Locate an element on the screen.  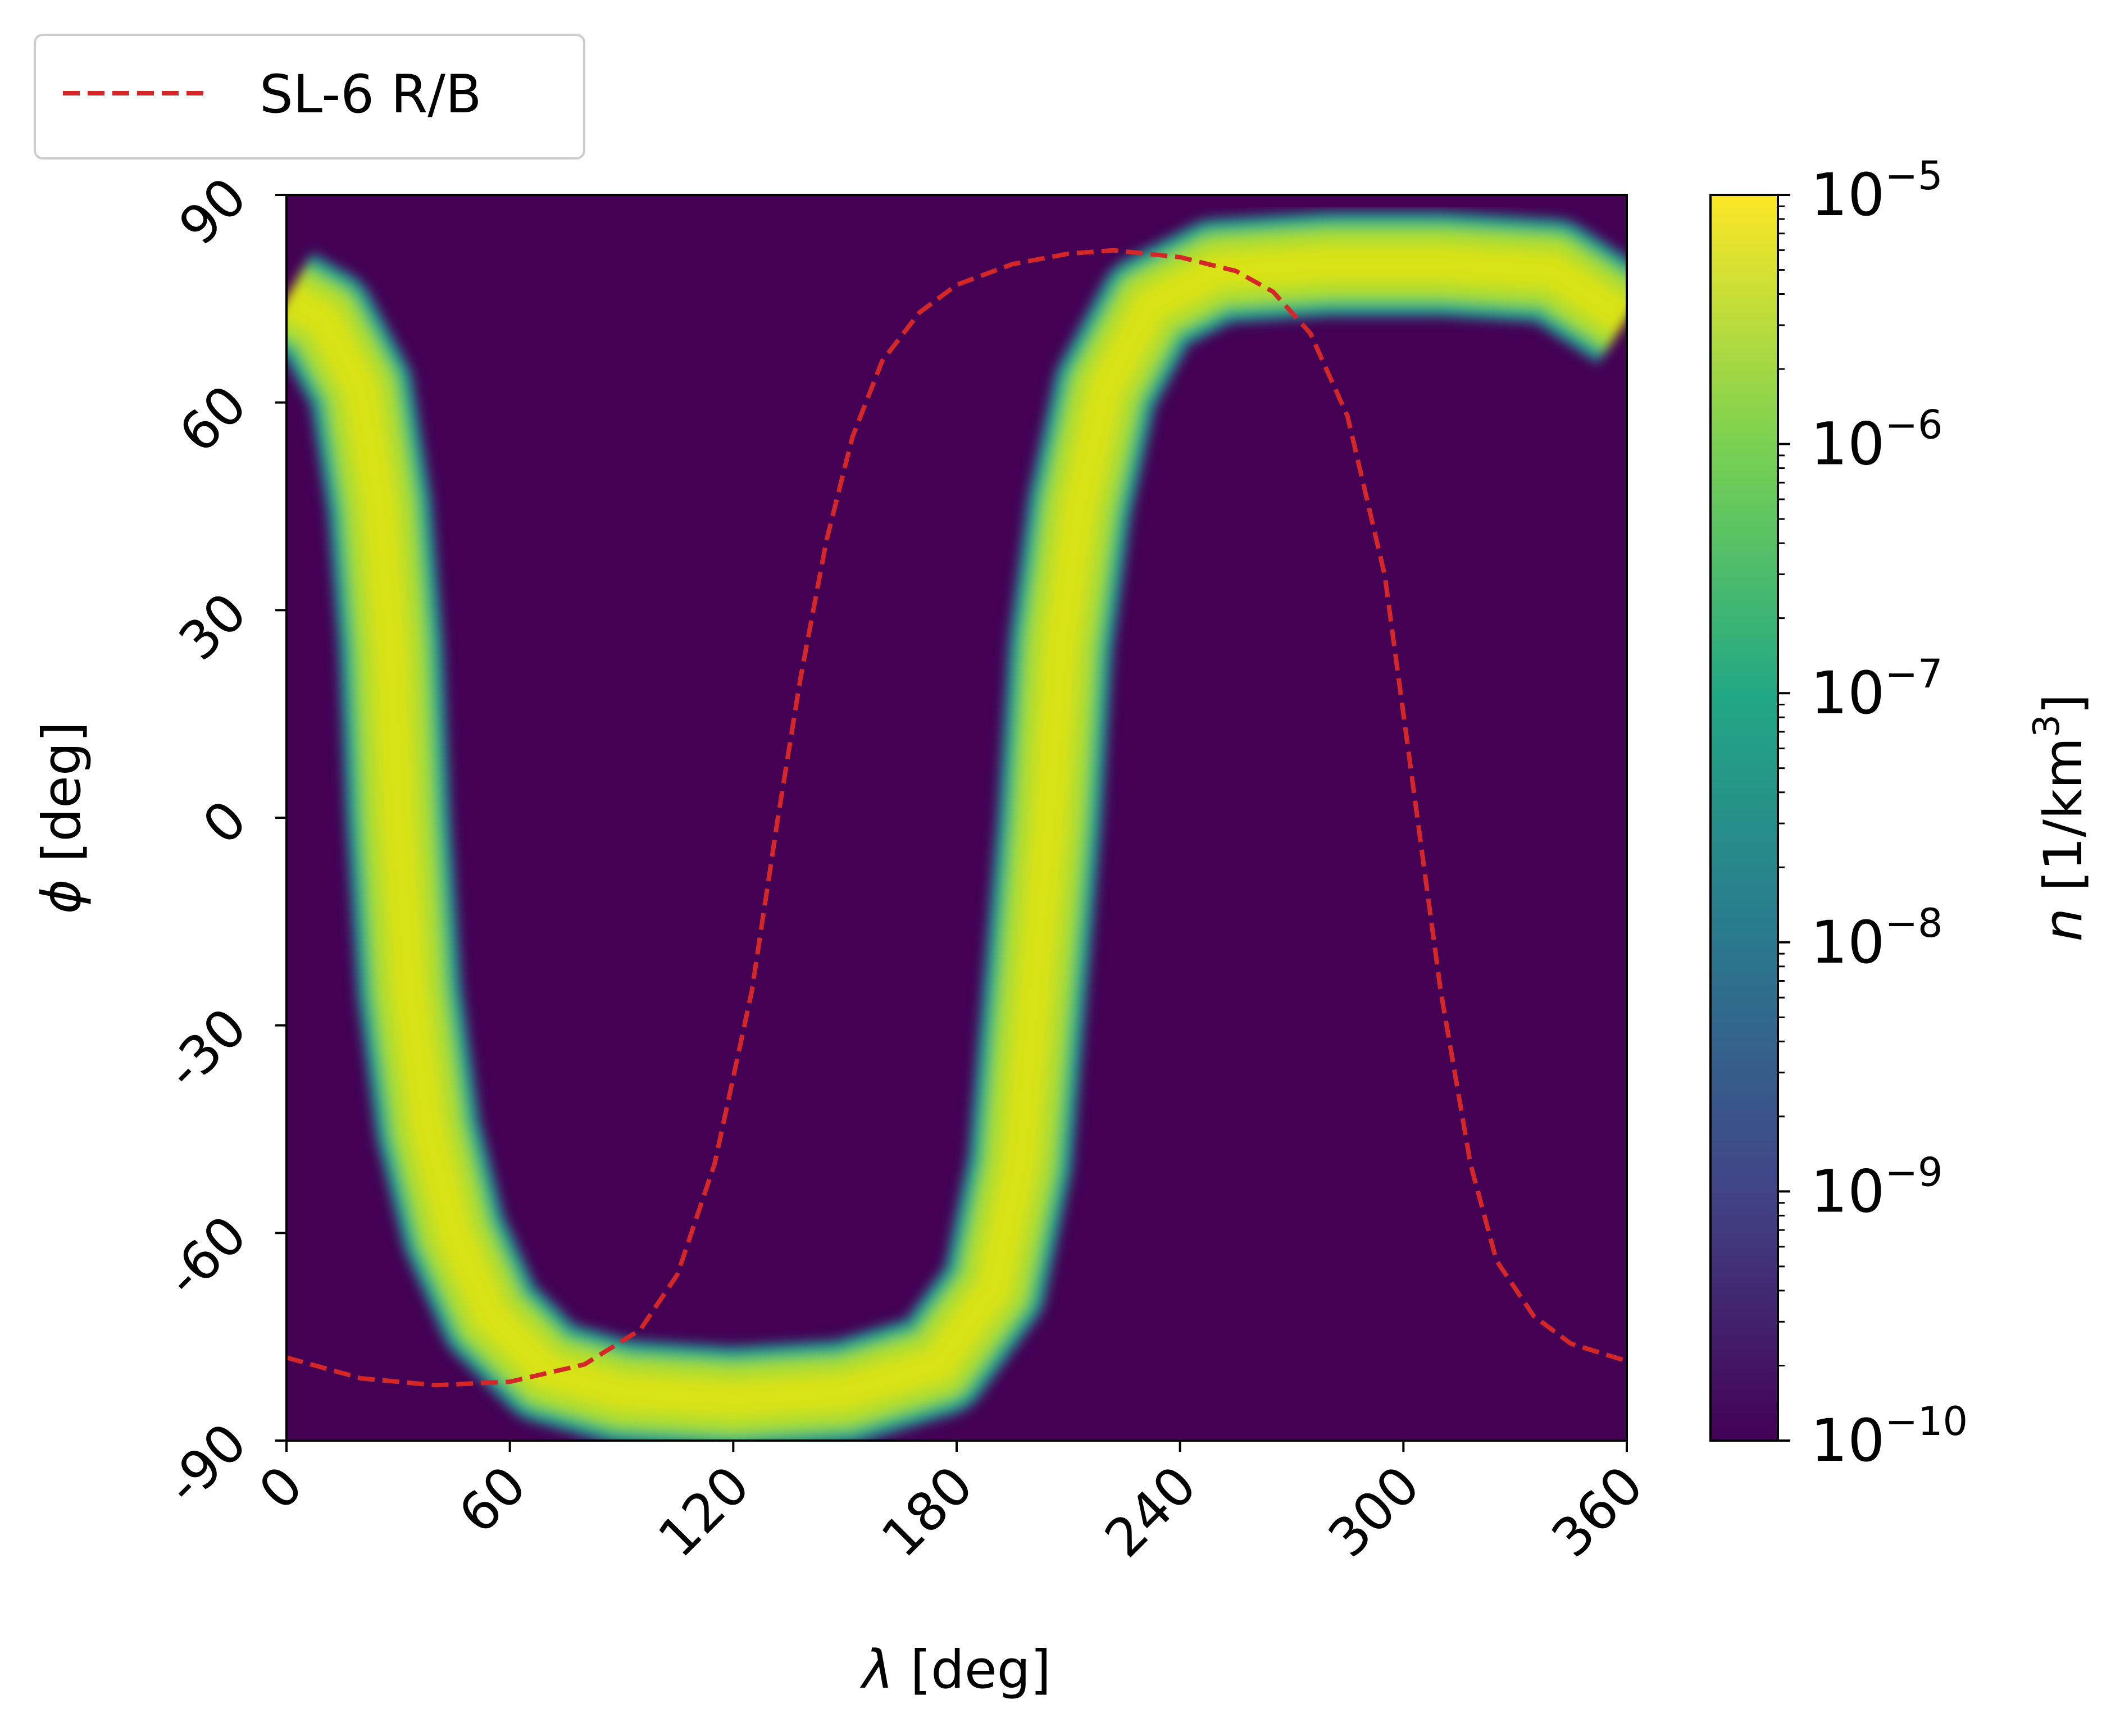
colorbar-label-symbol: n is located at coordinates (2063, 925).